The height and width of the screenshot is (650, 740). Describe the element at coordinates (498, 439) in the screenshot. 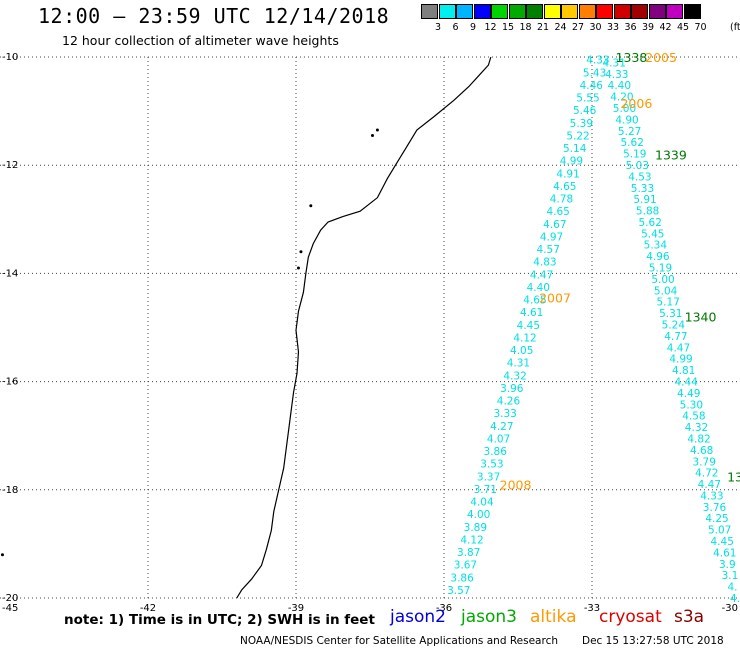

I see `swh-value-label: 4.07` at that location.